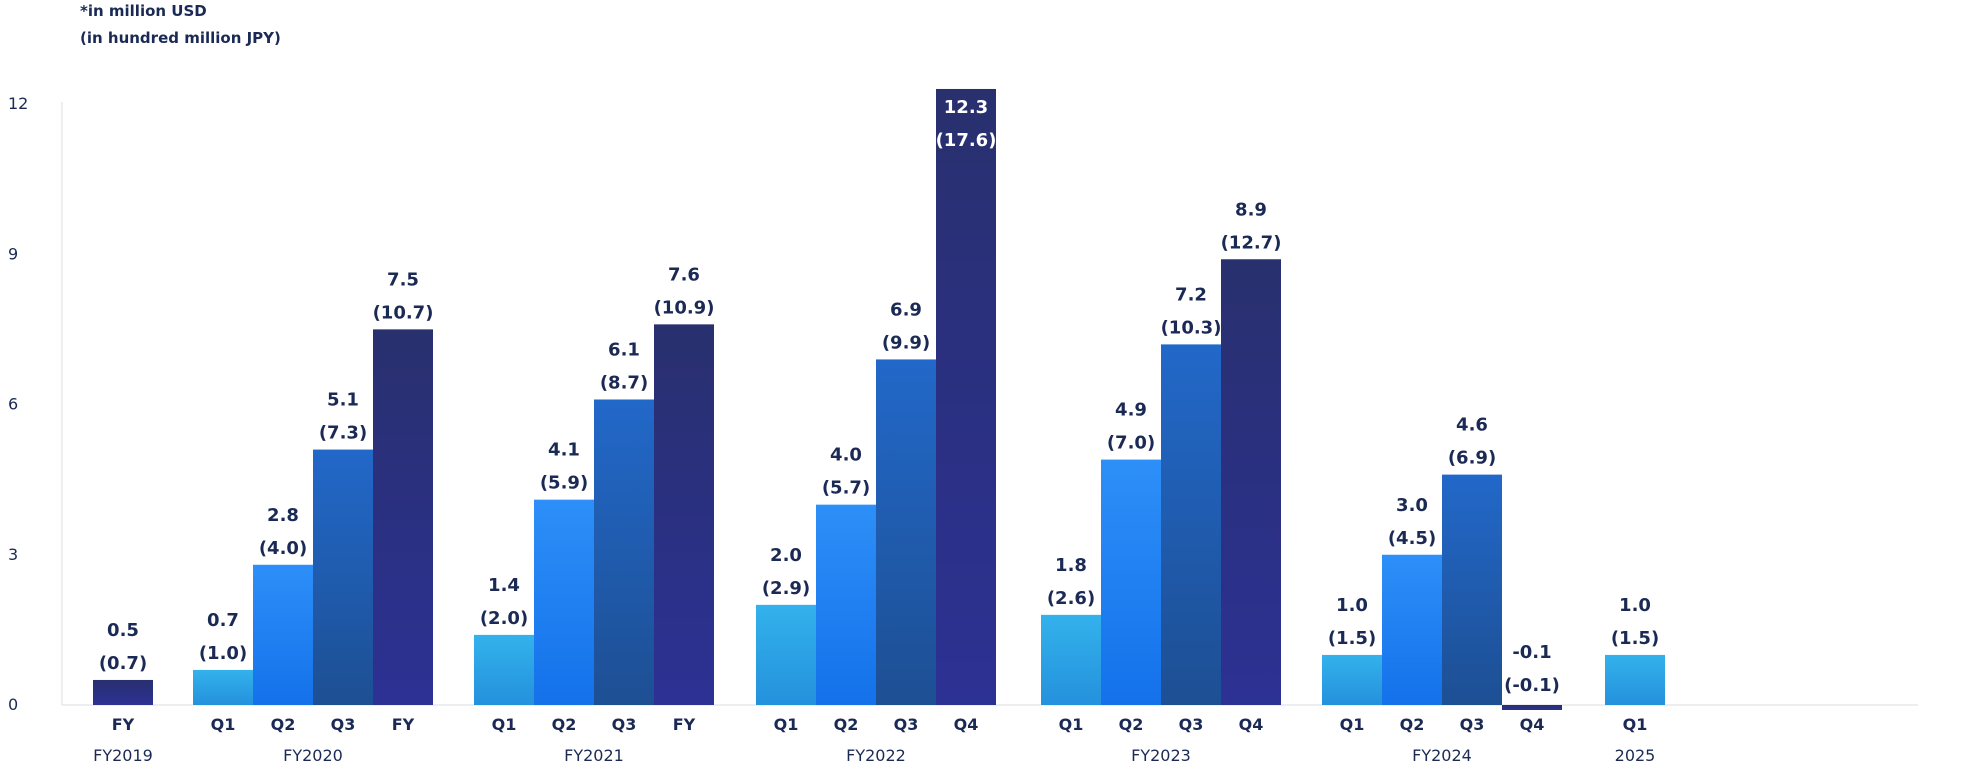 This screenshot has width=1985, height=772. Describe the element at coordinates (1635, 755) in the screenshot. I see `group-label: 2025` at that location.